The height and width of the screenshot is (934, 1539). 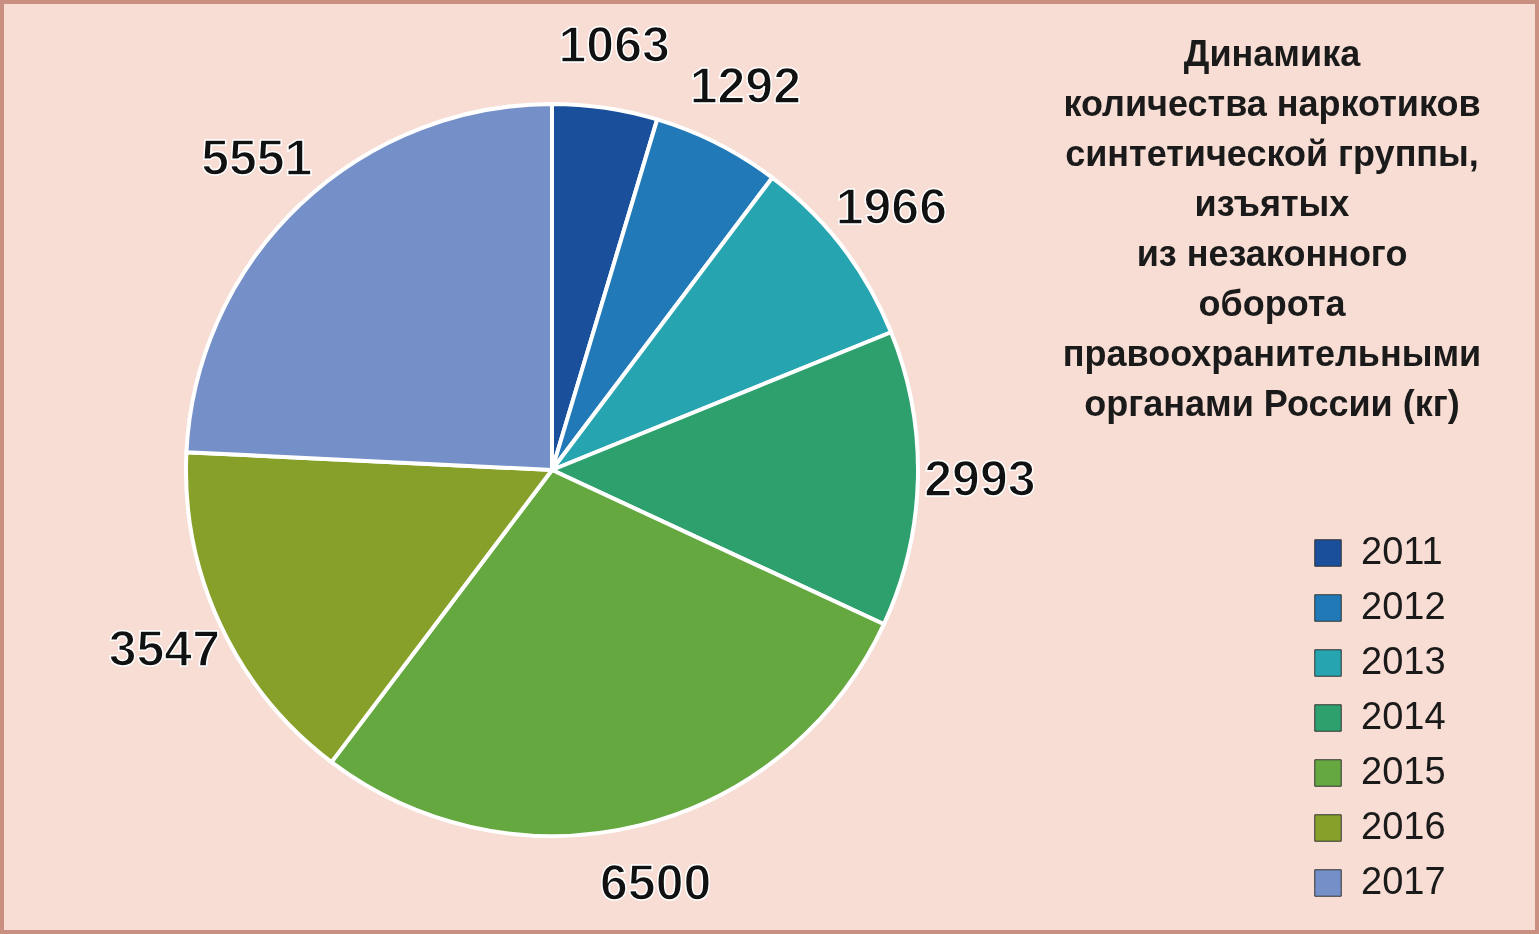 I want to click on legend-label: 2011, so click(x=1402, y=551).